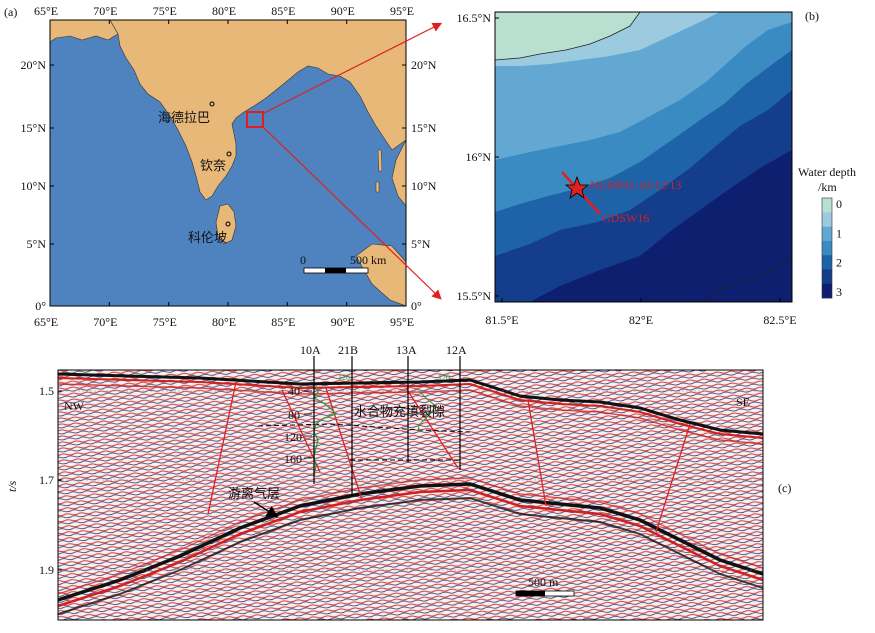 The width and height of the screenshot is (875, 633). Describe the element at coordinates (105, 322) in the screenshot. I see `tick-label-a-bottom: 70°E` at that location.